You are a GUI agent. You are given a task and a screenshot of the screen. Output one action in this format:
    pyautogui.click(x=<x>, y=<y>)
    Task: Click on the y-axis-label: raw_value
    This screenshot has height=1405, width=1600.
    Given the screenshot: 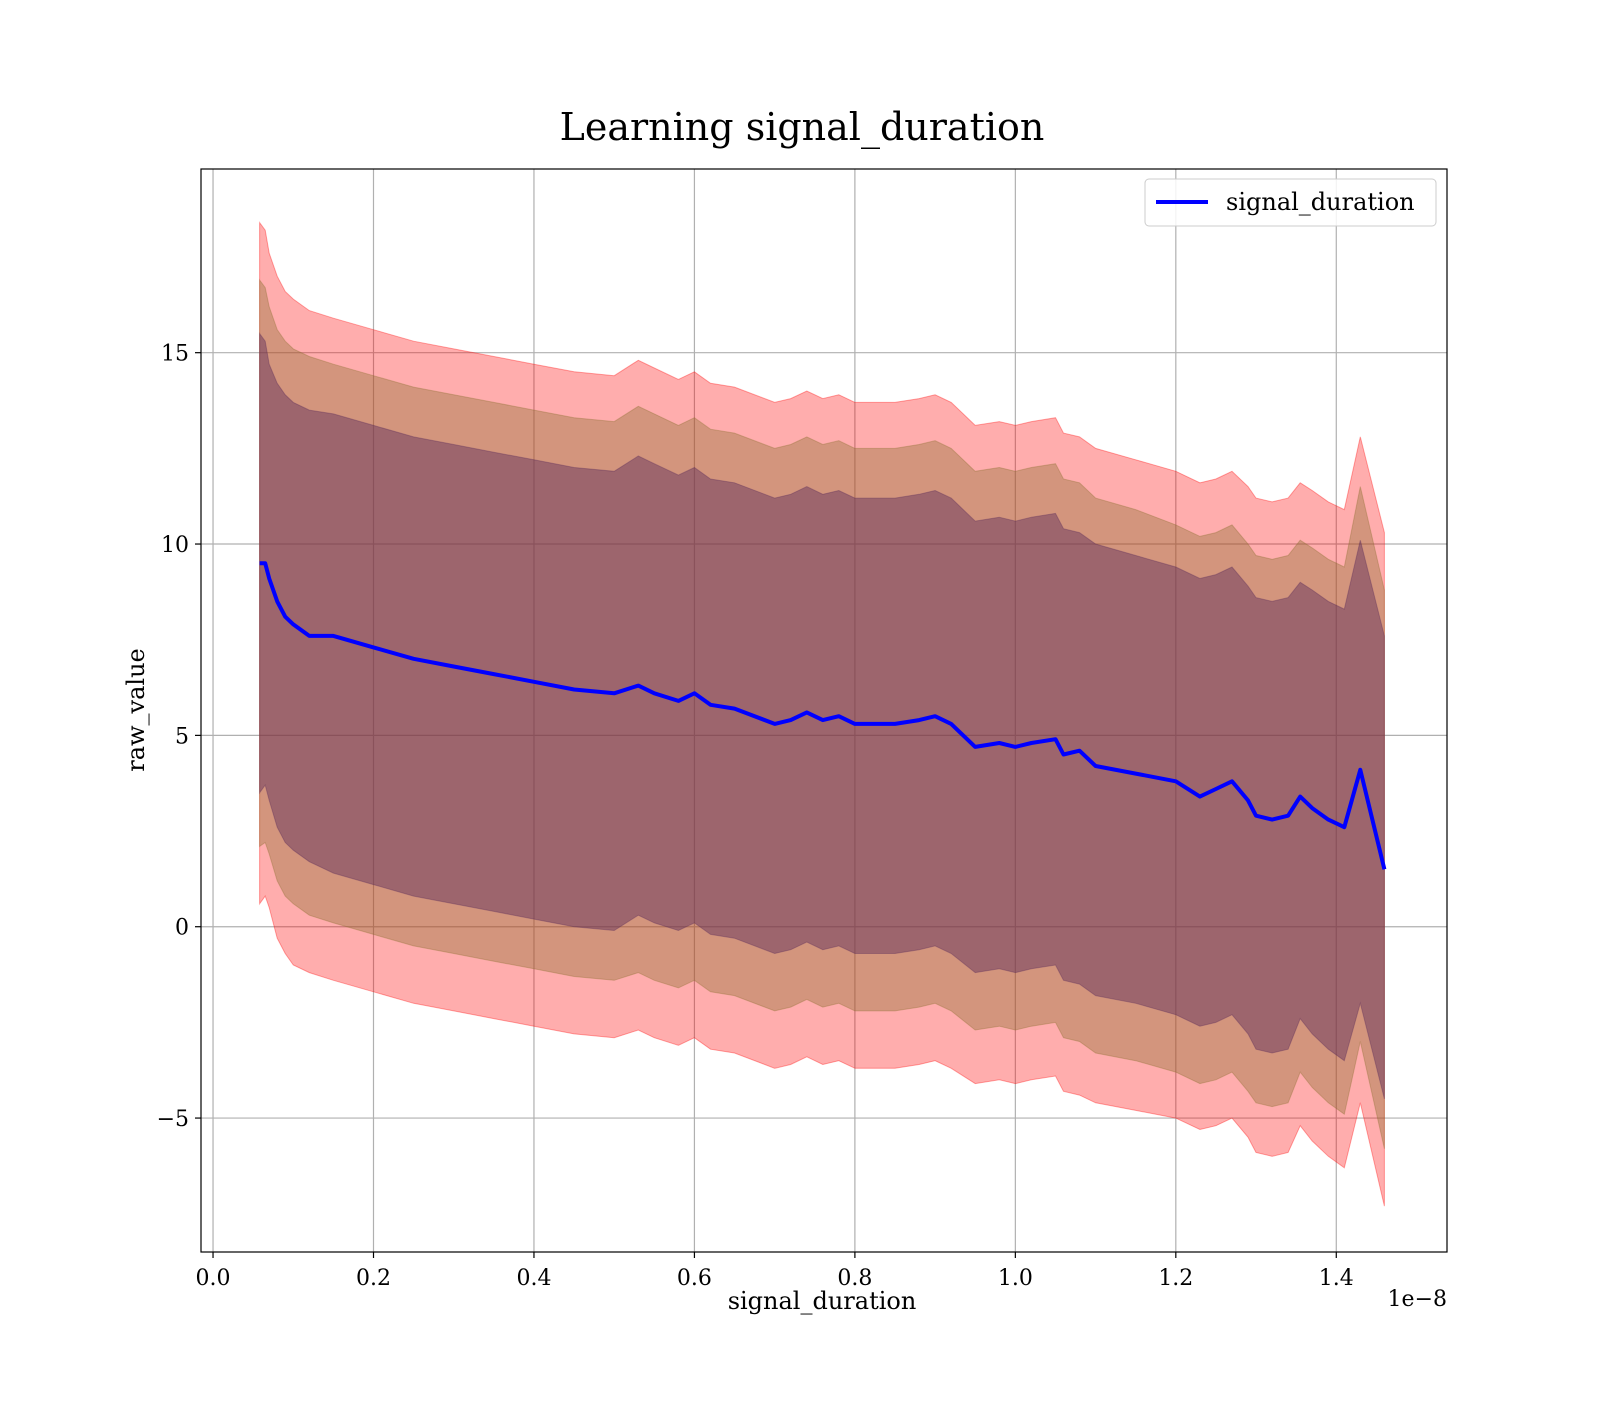 What is the action you would take?
    pyautogui.click(x=136, y=710)
    